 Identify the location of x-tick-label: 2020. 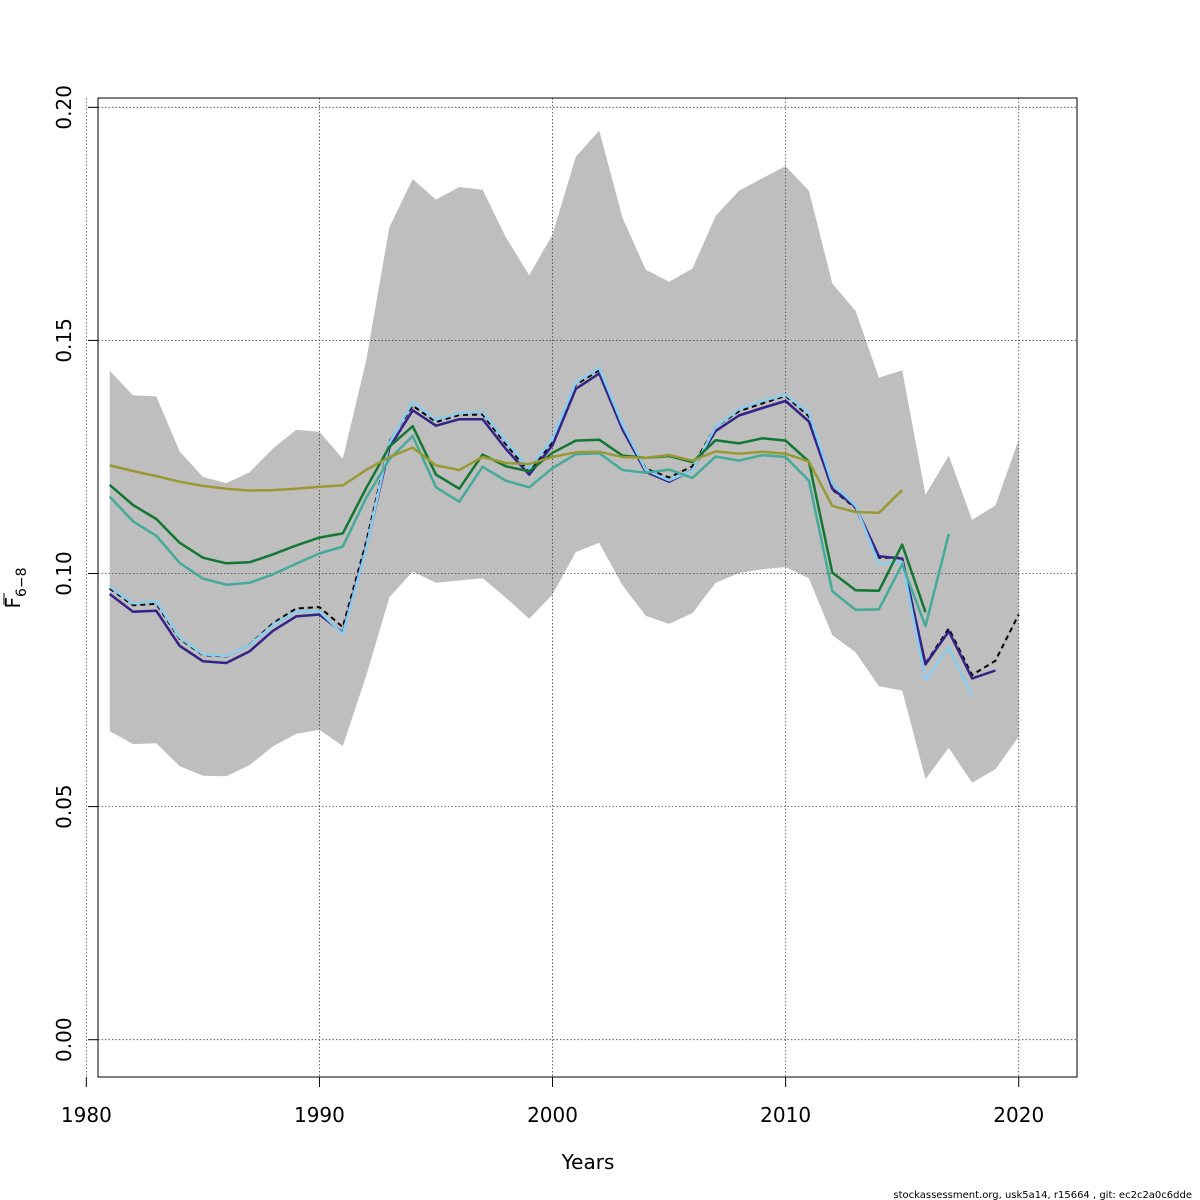
(1018, 1115).